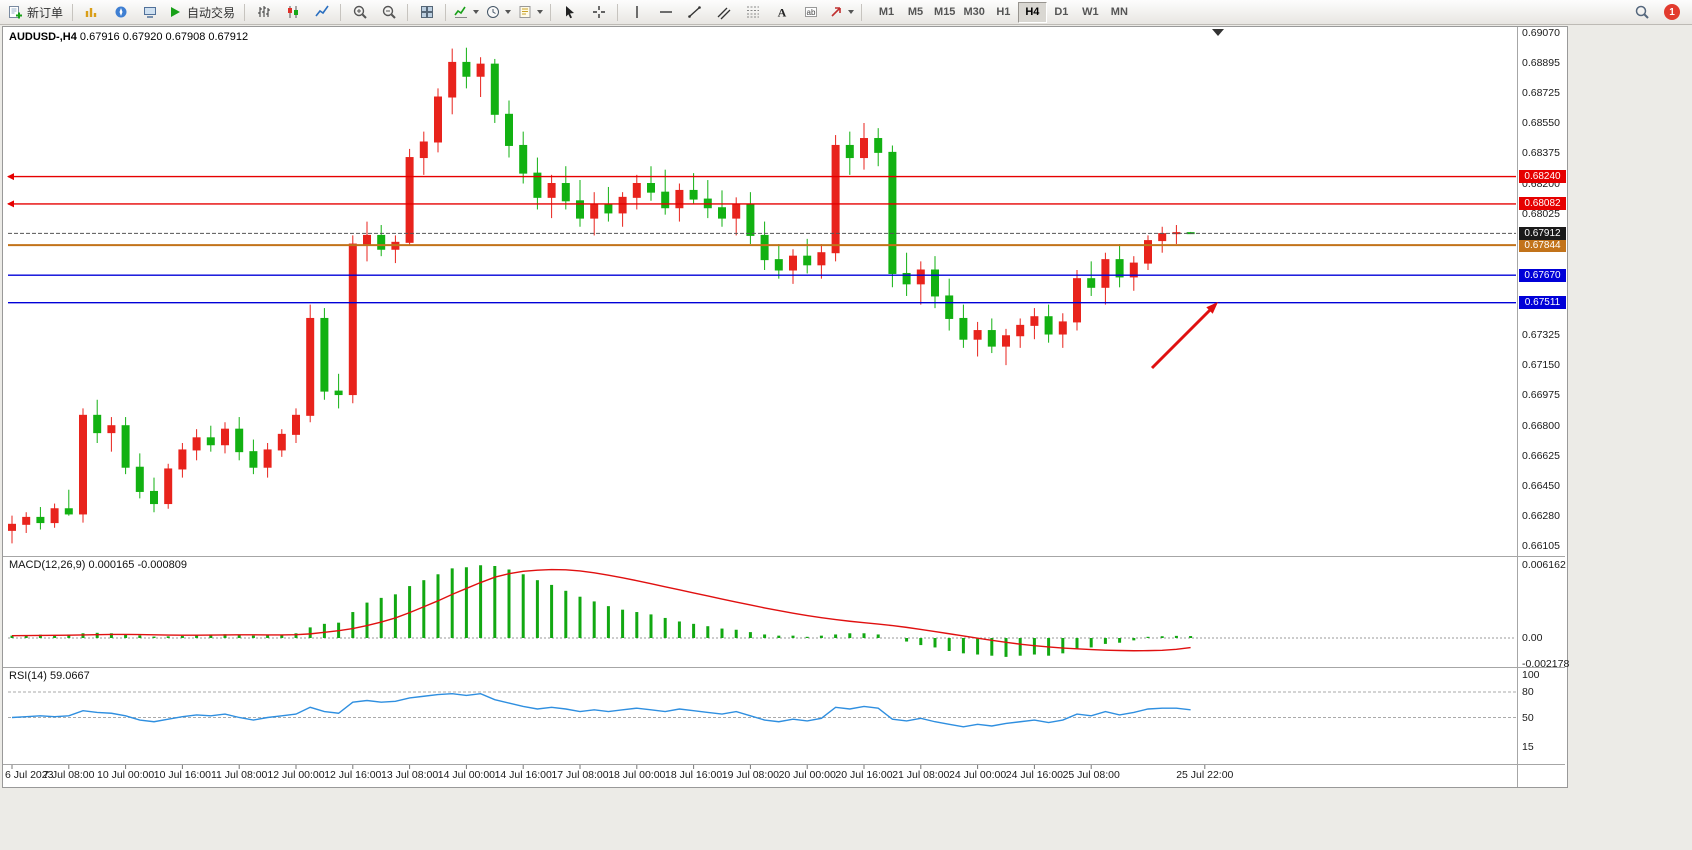 The width and height of the screenshot is (1692, 850). Describe the element at coordinates (98, 565) in the screenshot. I see `macd-indicator-label: MACD(12,26,9) 0.000165 -0.000809` at that location.